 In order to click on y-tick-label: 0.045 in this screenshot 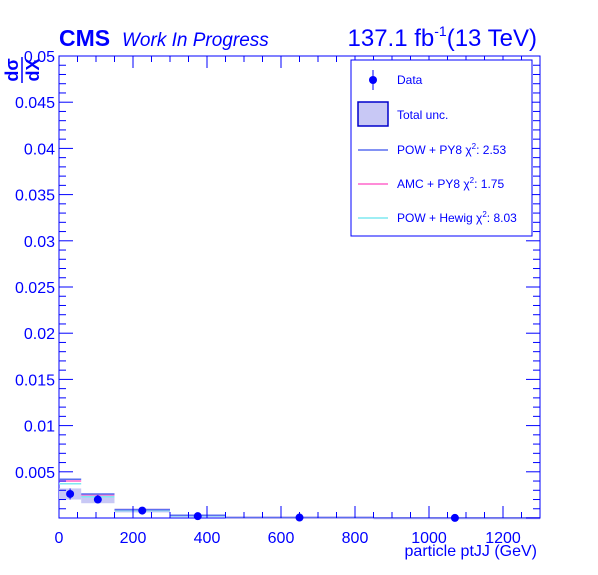, I will do `click(35, 103)`.